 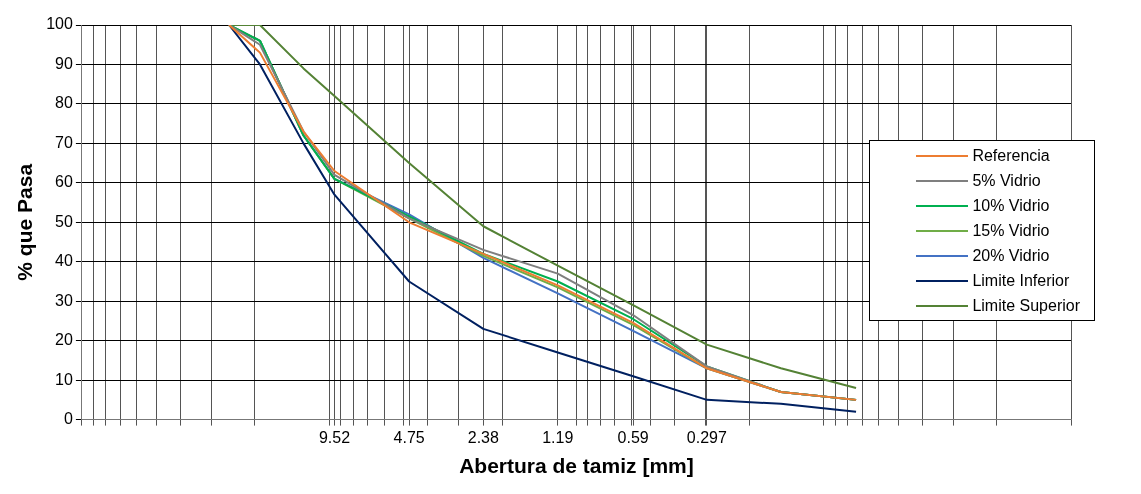 What do you see at coordinates (68, 419) in the screenshot?
I see `y-tick-label: 0` at bounding box center [68, 419].